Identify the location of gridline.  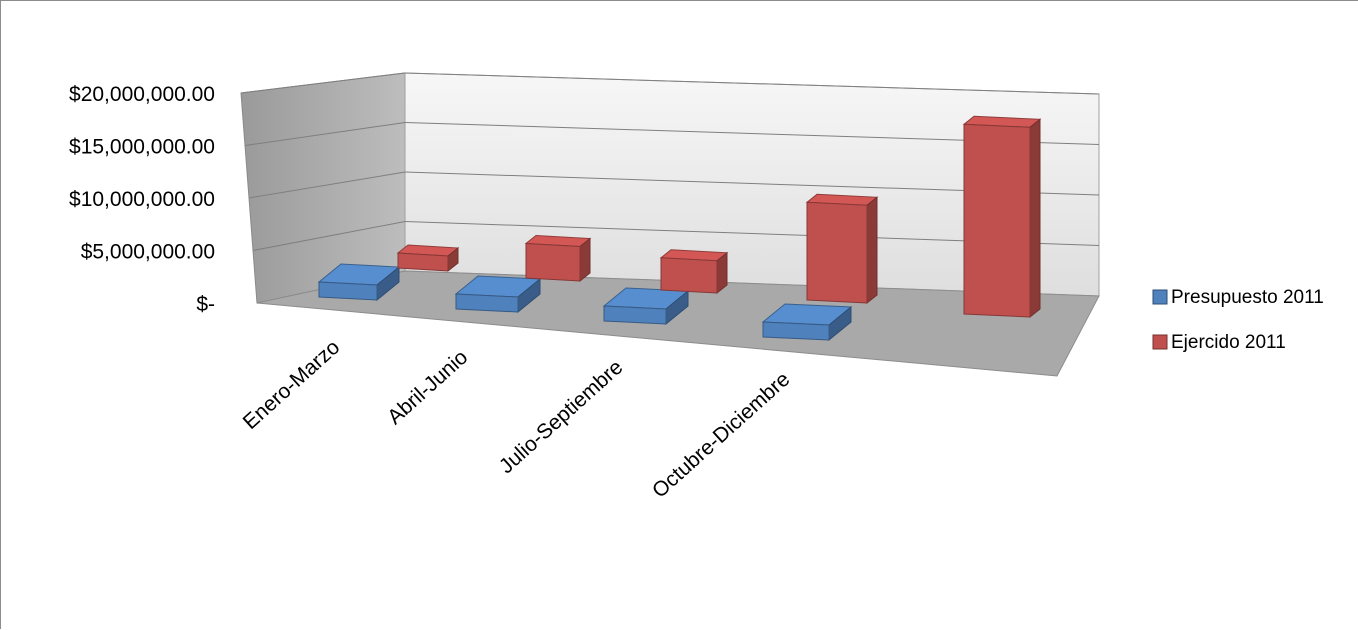
(752, 83).